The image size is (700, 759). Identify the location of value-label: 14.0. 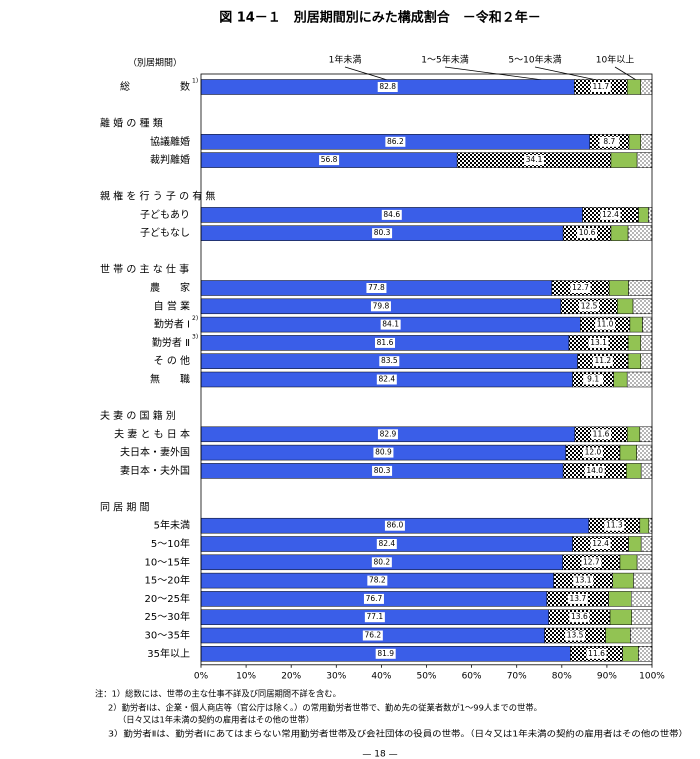
(594, 470).